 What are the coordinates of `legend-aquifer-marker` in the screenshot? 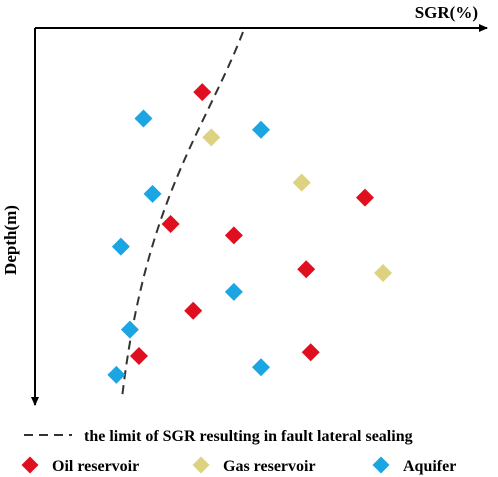 It's located at (381, 465).